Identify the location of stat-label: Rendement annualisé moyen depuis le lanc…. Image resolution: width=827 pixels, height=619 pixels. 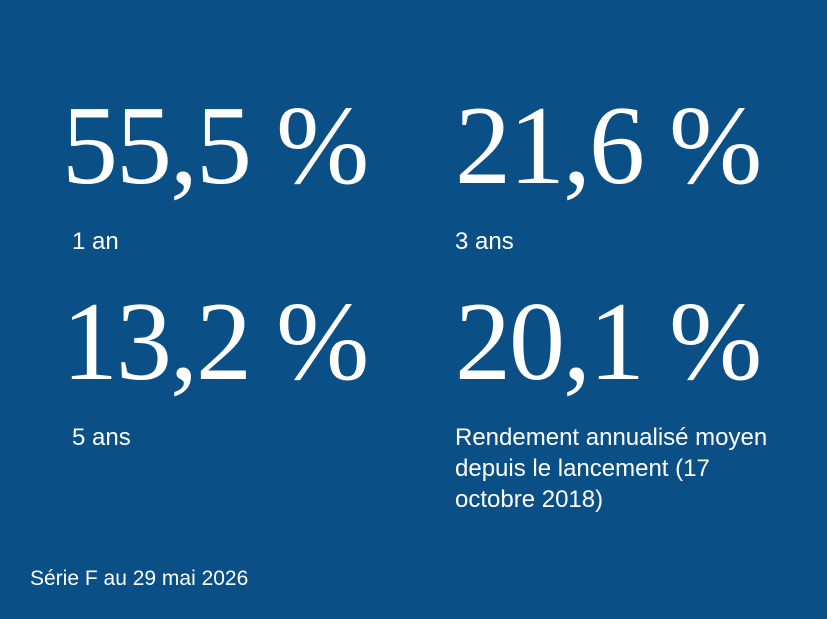
(611, 468).